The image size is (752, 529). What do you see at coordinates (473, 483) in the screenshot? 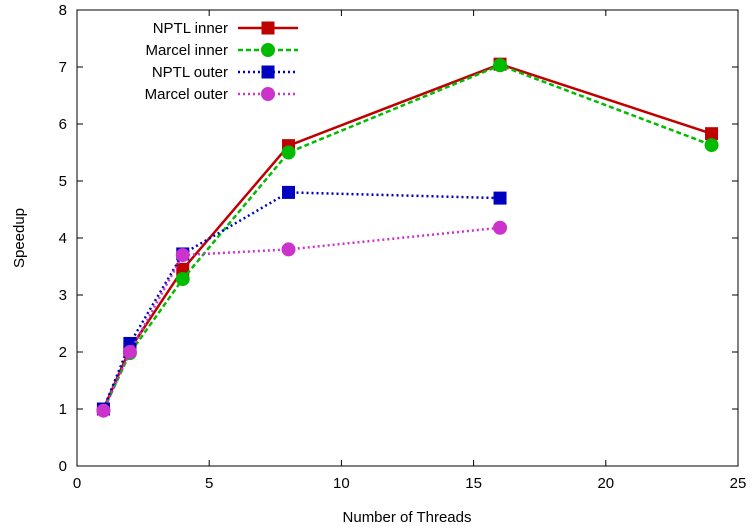
I see `x-tick-label: 15` at bounding box center [473, 483].